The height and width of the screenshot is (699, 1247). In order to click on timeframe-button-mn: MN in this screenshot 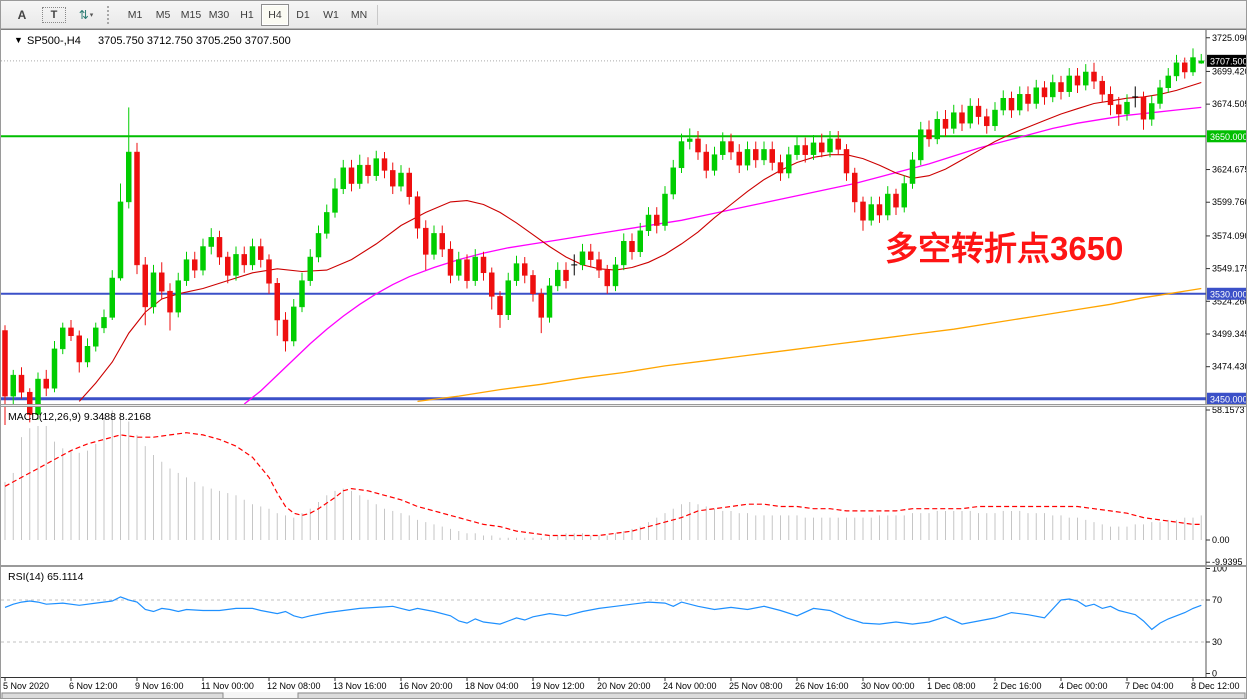, I will do `click(359, 14)`.